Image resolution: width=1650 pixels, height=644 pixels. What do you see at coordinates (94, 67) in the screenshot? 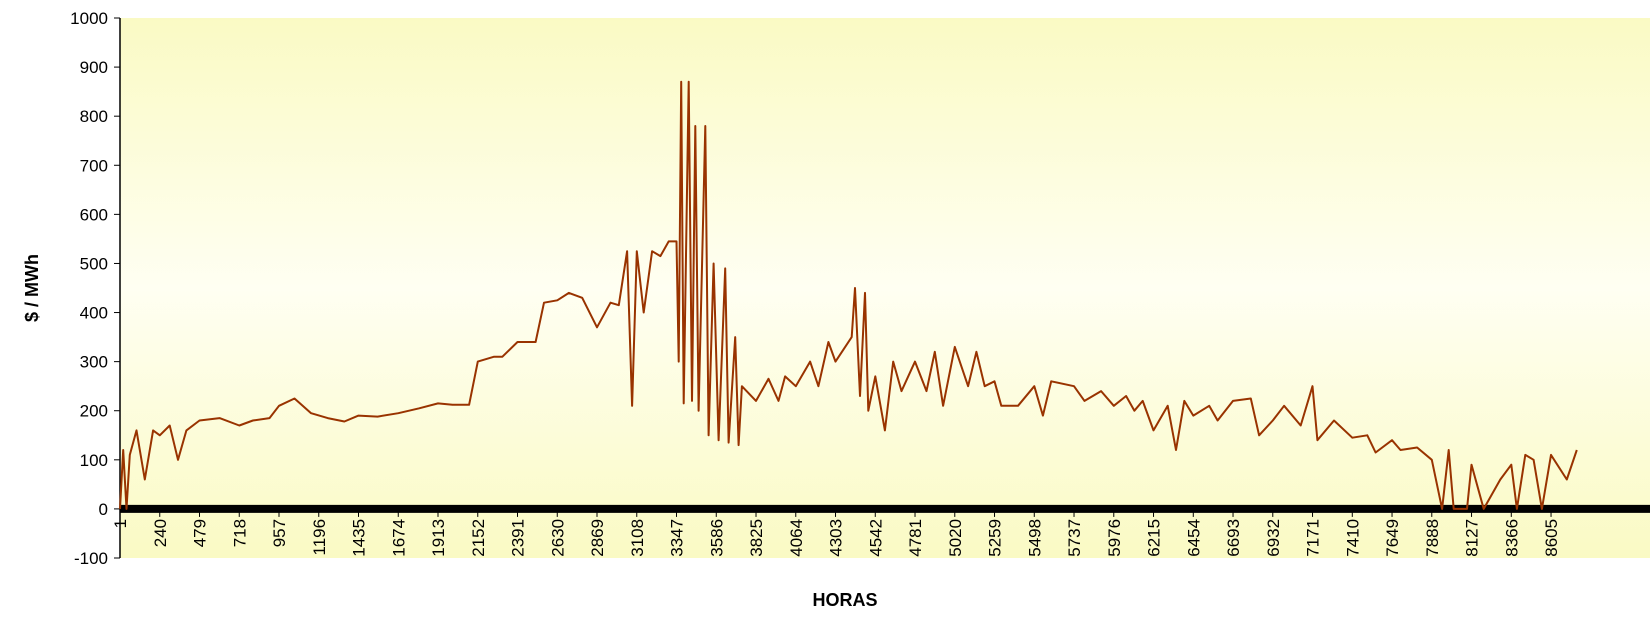
I see `y-tick-label: 900` at bounding box center [94, 67].